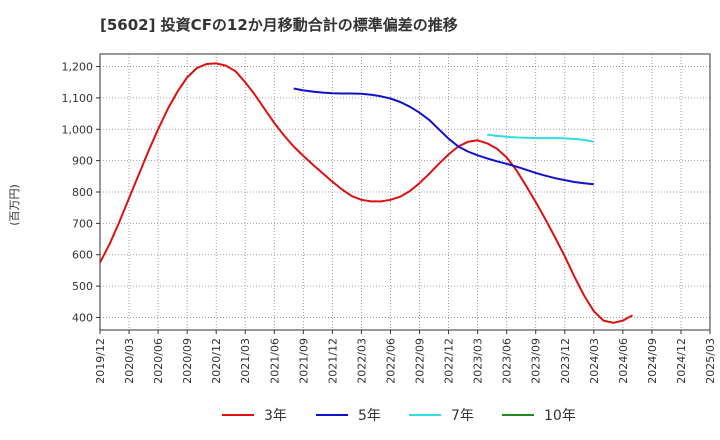 The width and height of the screenshot is (720, 440). Describe the element at coordinates (462, 416) in the screenshot. I see `legend-label-3: 7年` at that location.